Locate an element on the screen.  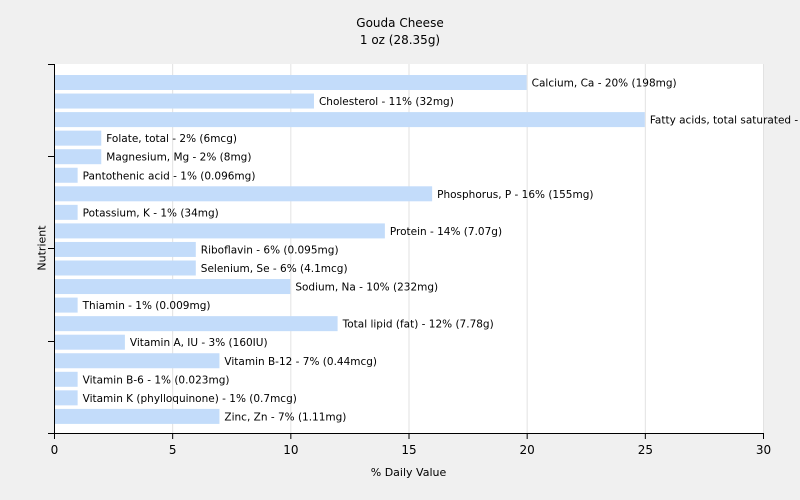
data-label: Potassium, K - 1% (34mg) is located at coordinates (151, 213).